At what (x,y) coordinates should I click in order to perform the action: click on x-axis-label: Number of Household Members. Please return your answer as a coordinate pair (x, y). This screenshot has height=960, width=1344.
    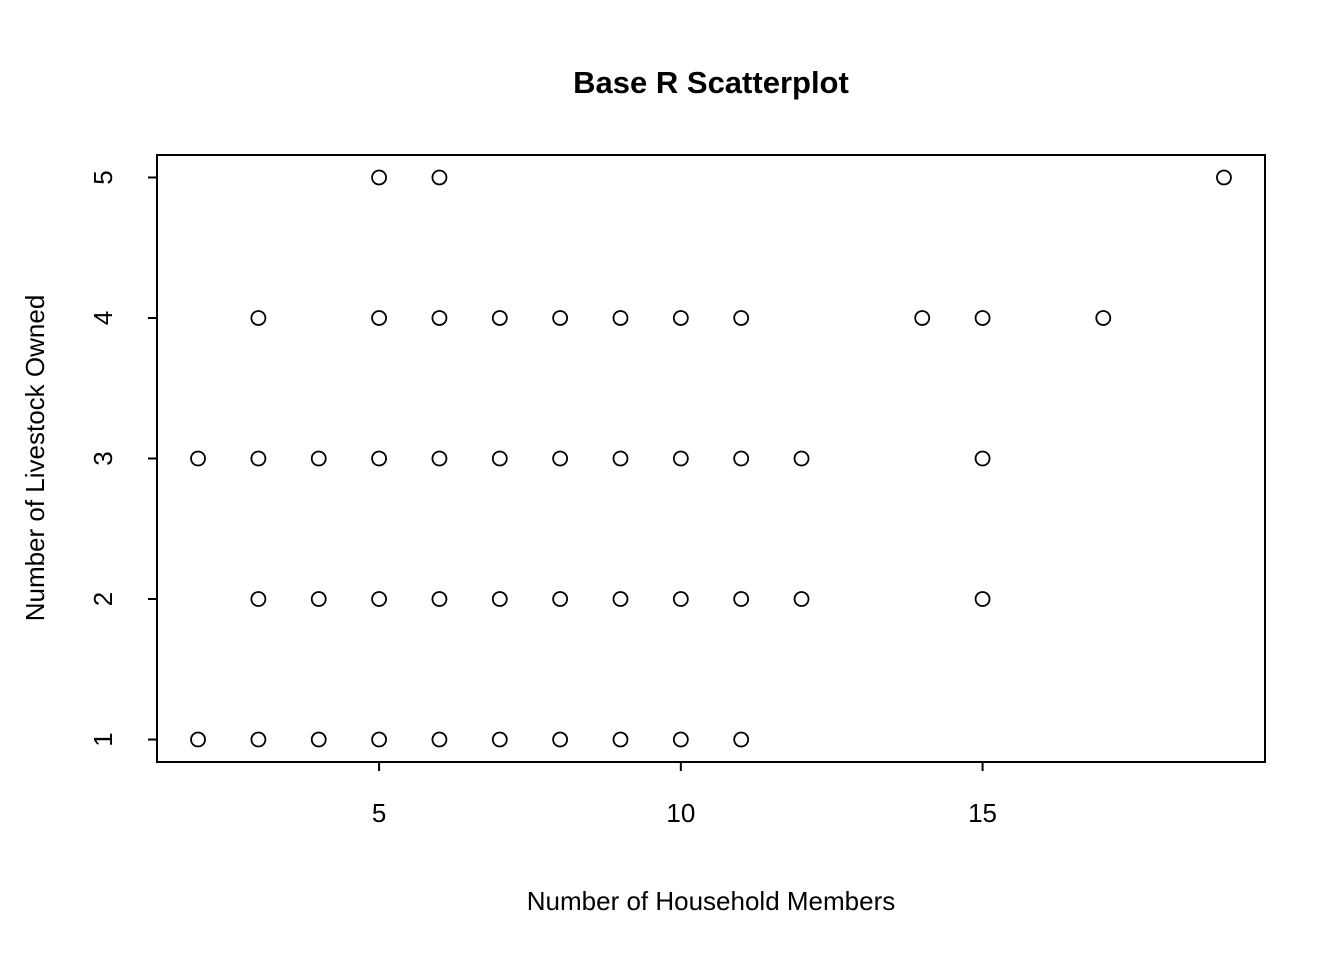
    Looking at the image, I should click on (711, 901).